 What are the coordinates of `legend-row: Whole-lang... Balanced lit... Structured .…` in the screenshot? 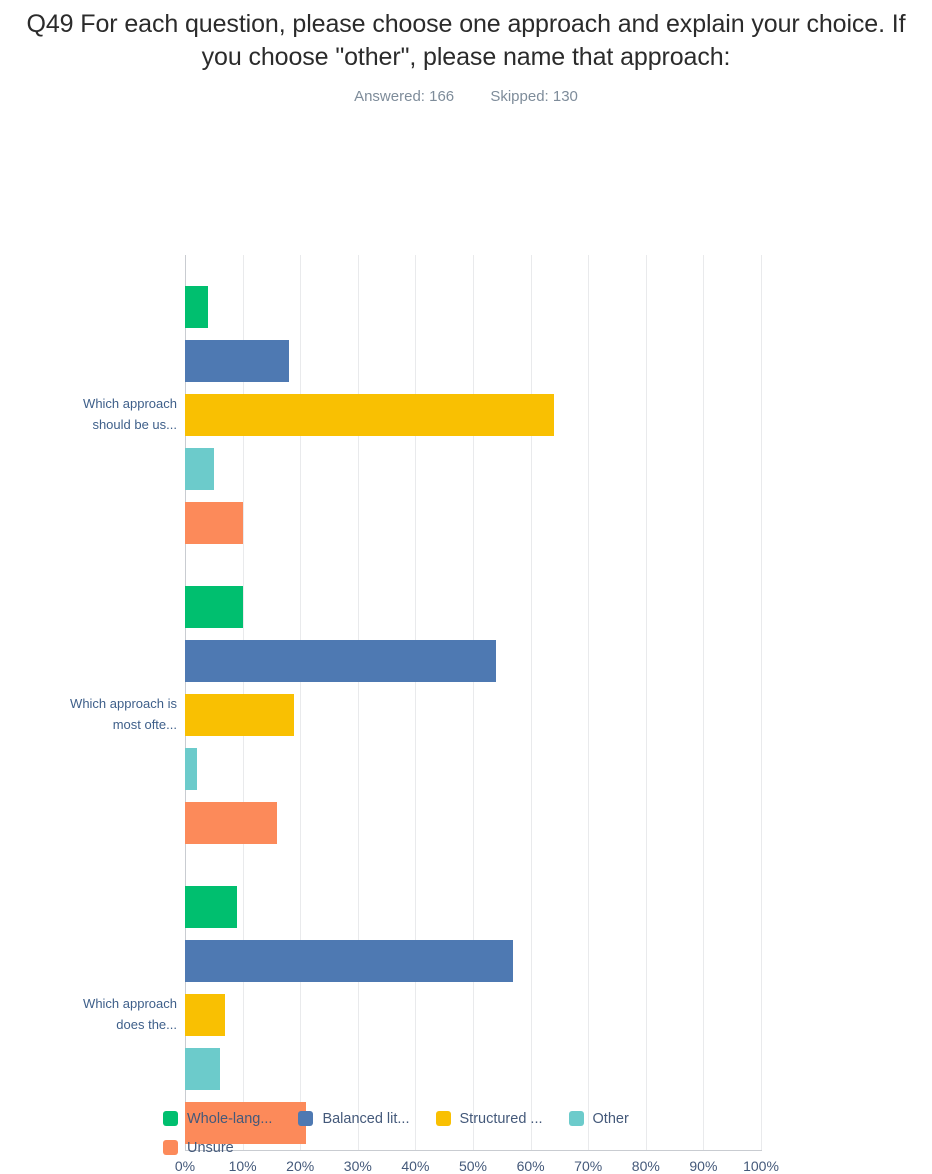 It's located at (513, 1118).